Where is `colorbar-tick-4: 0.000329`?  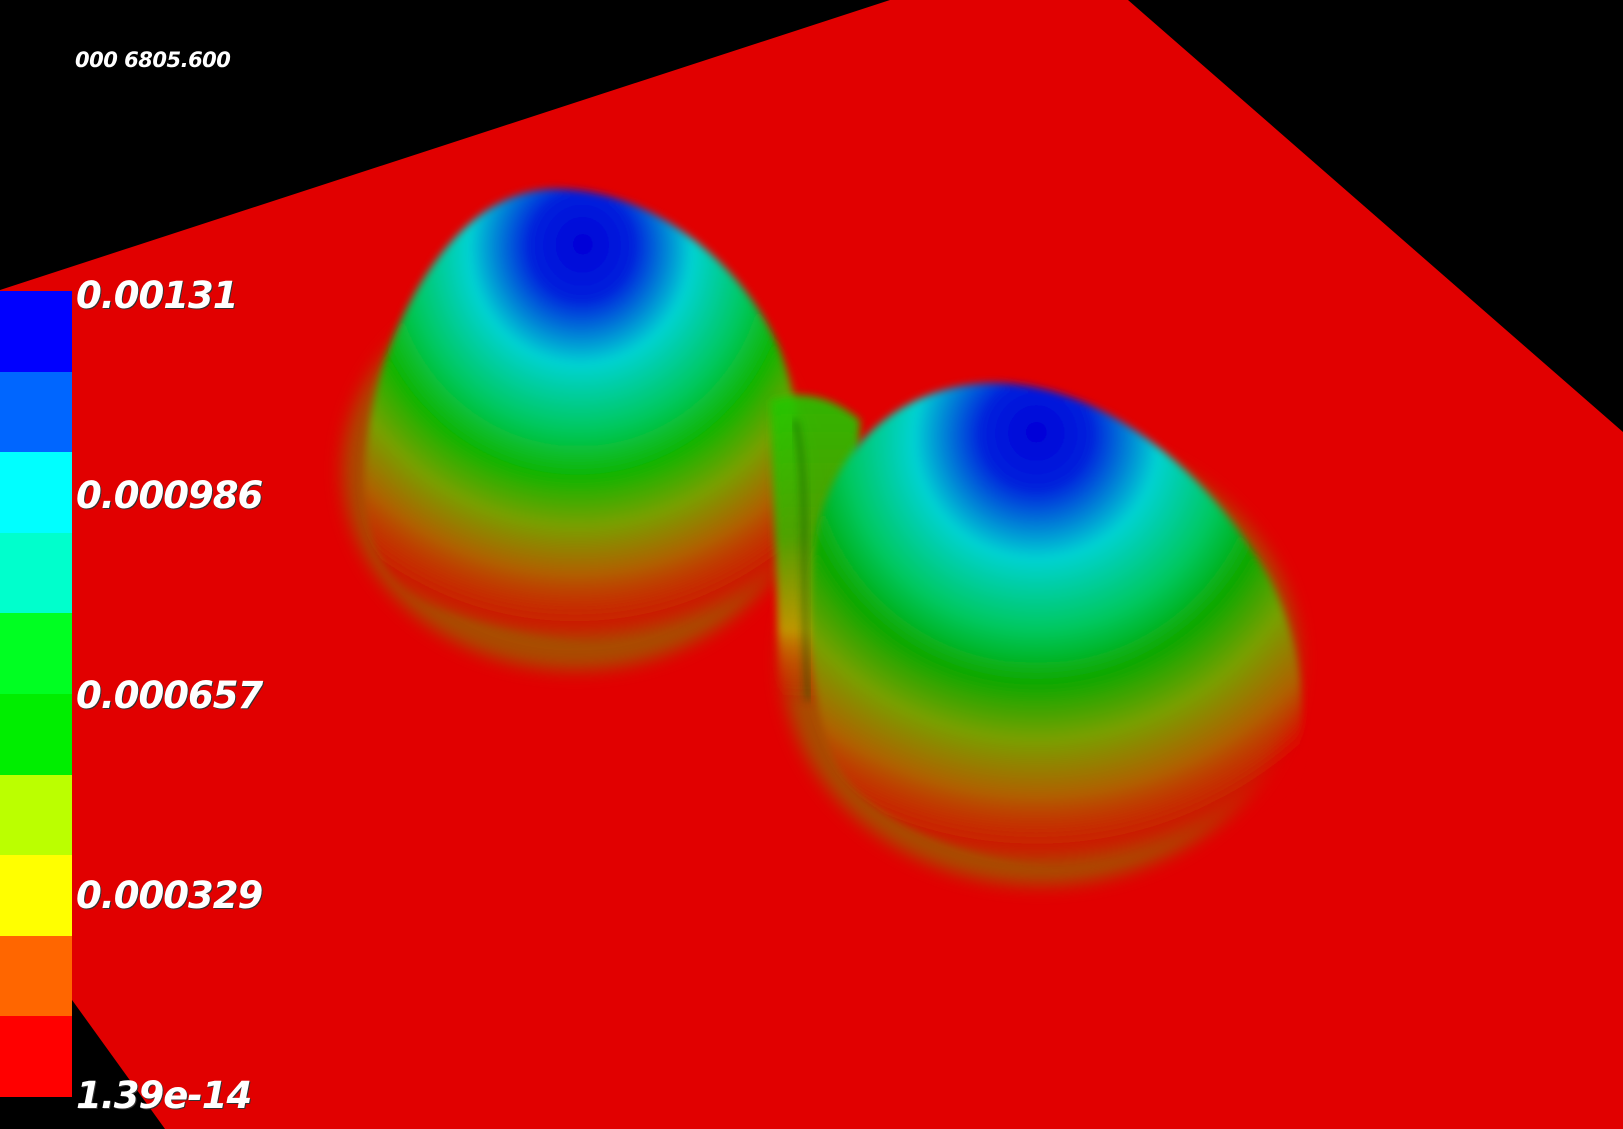
colorbar-tick-4: 0.000329 is located at coordinates (169, 895).